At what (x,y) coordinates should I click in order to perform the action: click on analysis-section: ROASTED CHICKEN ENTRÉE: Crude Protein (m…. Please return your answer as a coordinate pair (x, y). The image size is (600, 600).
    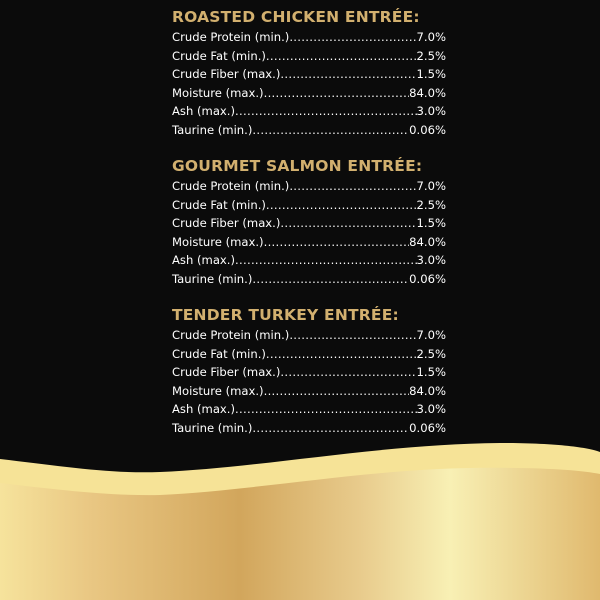
    Looking at the image, I should click on (309, 72).